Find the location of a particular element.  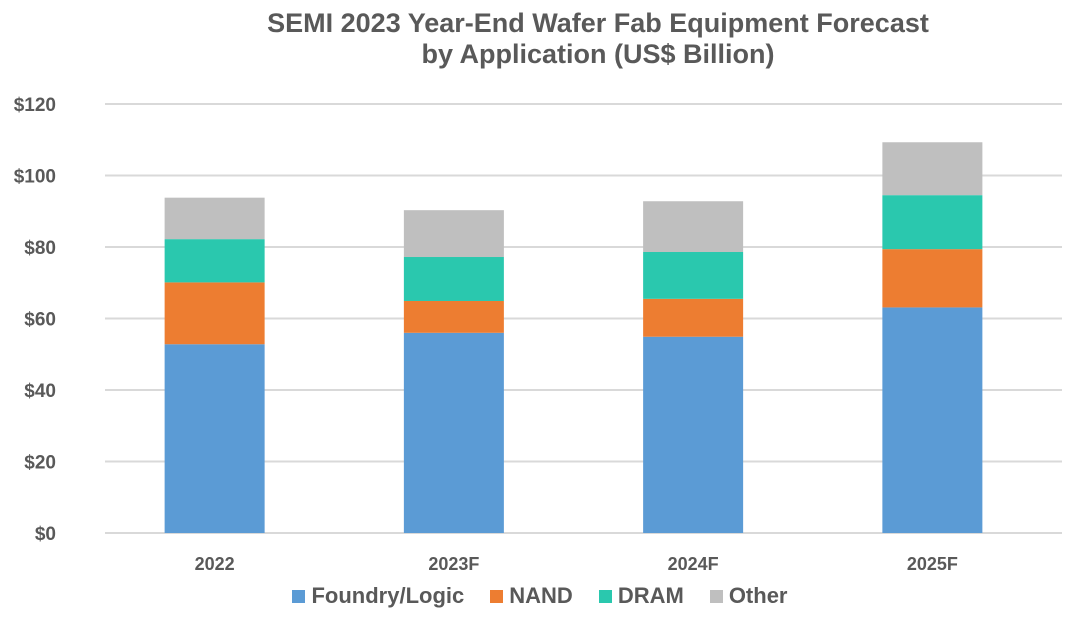

legend-label: Other is located at coordinates (758, 595).